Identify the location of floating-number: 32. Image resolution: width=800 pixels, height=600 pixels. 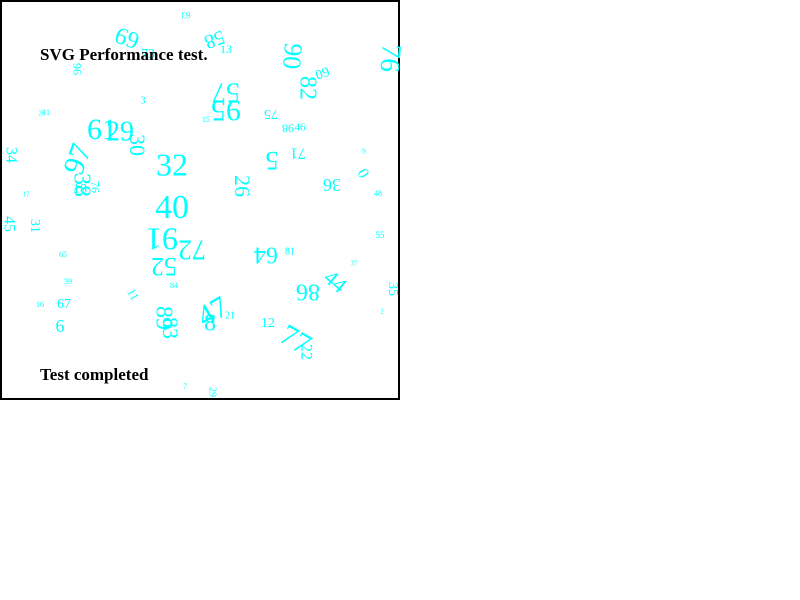
(172, 164).